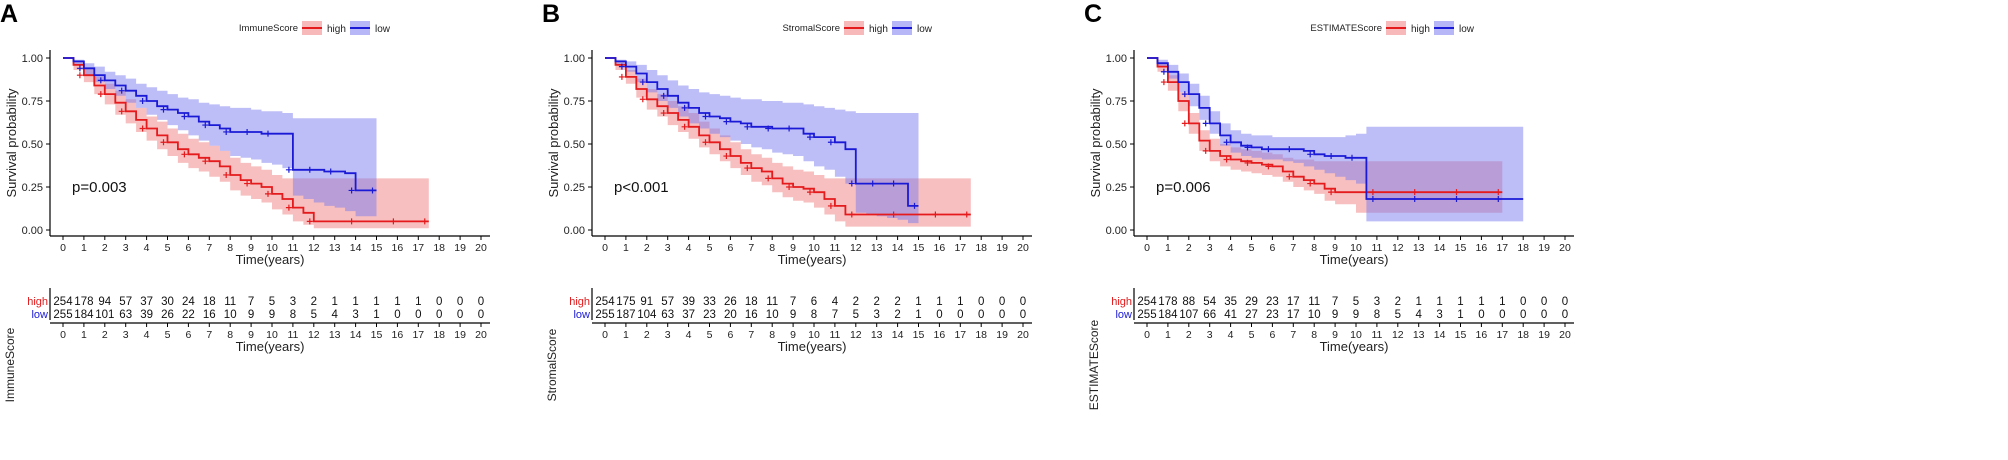 This screenshot has height=460, width=2008. I want to click on risk-count-high: 30, so click(167, 302).